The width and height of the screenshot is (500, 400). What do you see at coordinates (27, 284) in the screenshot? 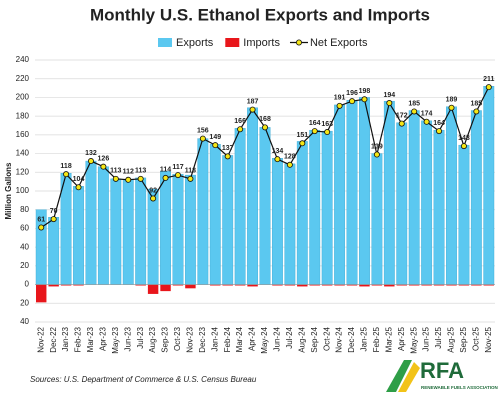
I see `y-tick-label: 0` at bounding box center [27, 284].